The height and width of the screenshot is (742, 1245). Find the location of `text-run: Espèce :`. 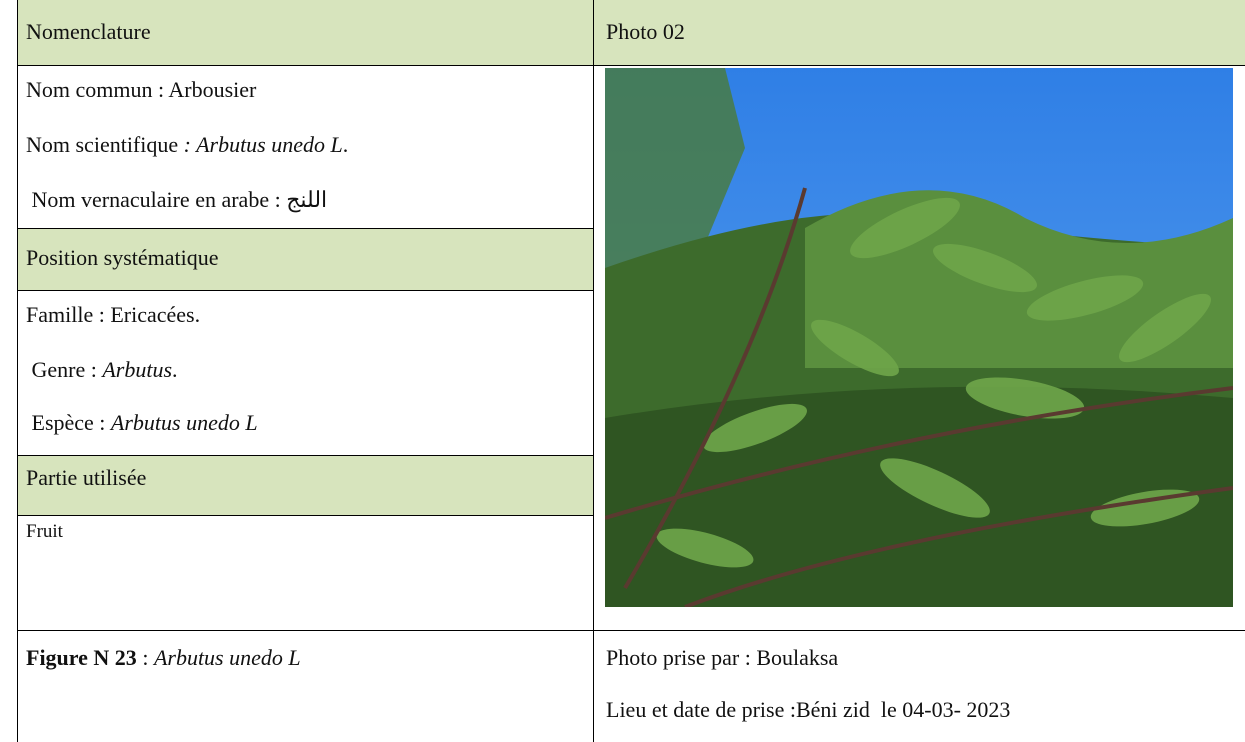

text-run: Espèce : is located at coordinates (68, 422).